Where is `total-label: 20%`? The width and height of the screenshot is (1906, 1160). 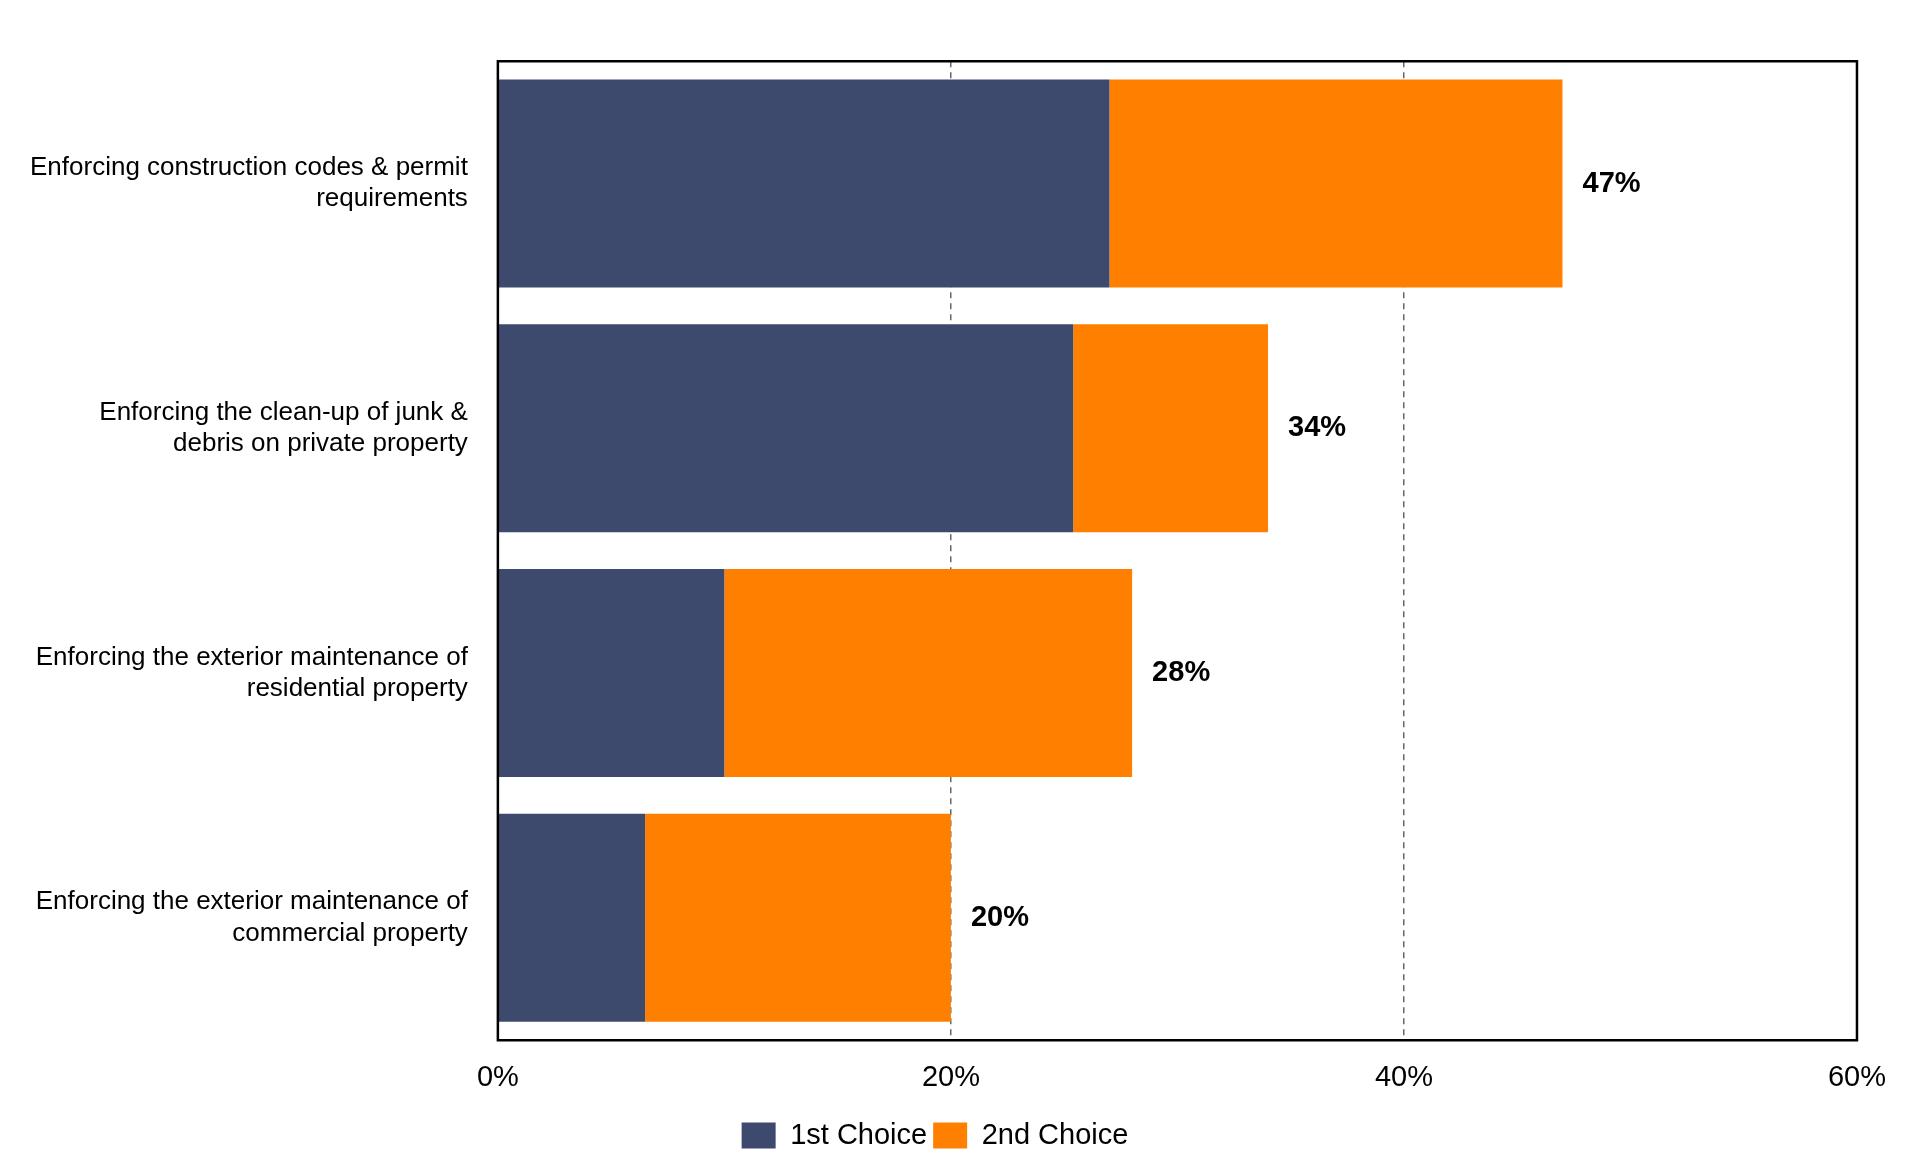 total-label: 20% is located at coordinates (1000, 915).